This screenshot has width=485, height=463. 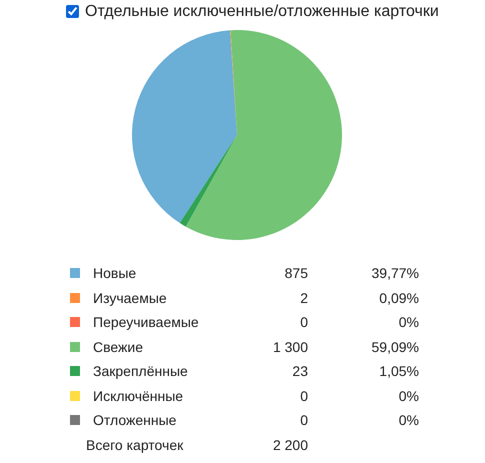 I want to click on legend-label: Закреплённые, so click(x=140, y=371).